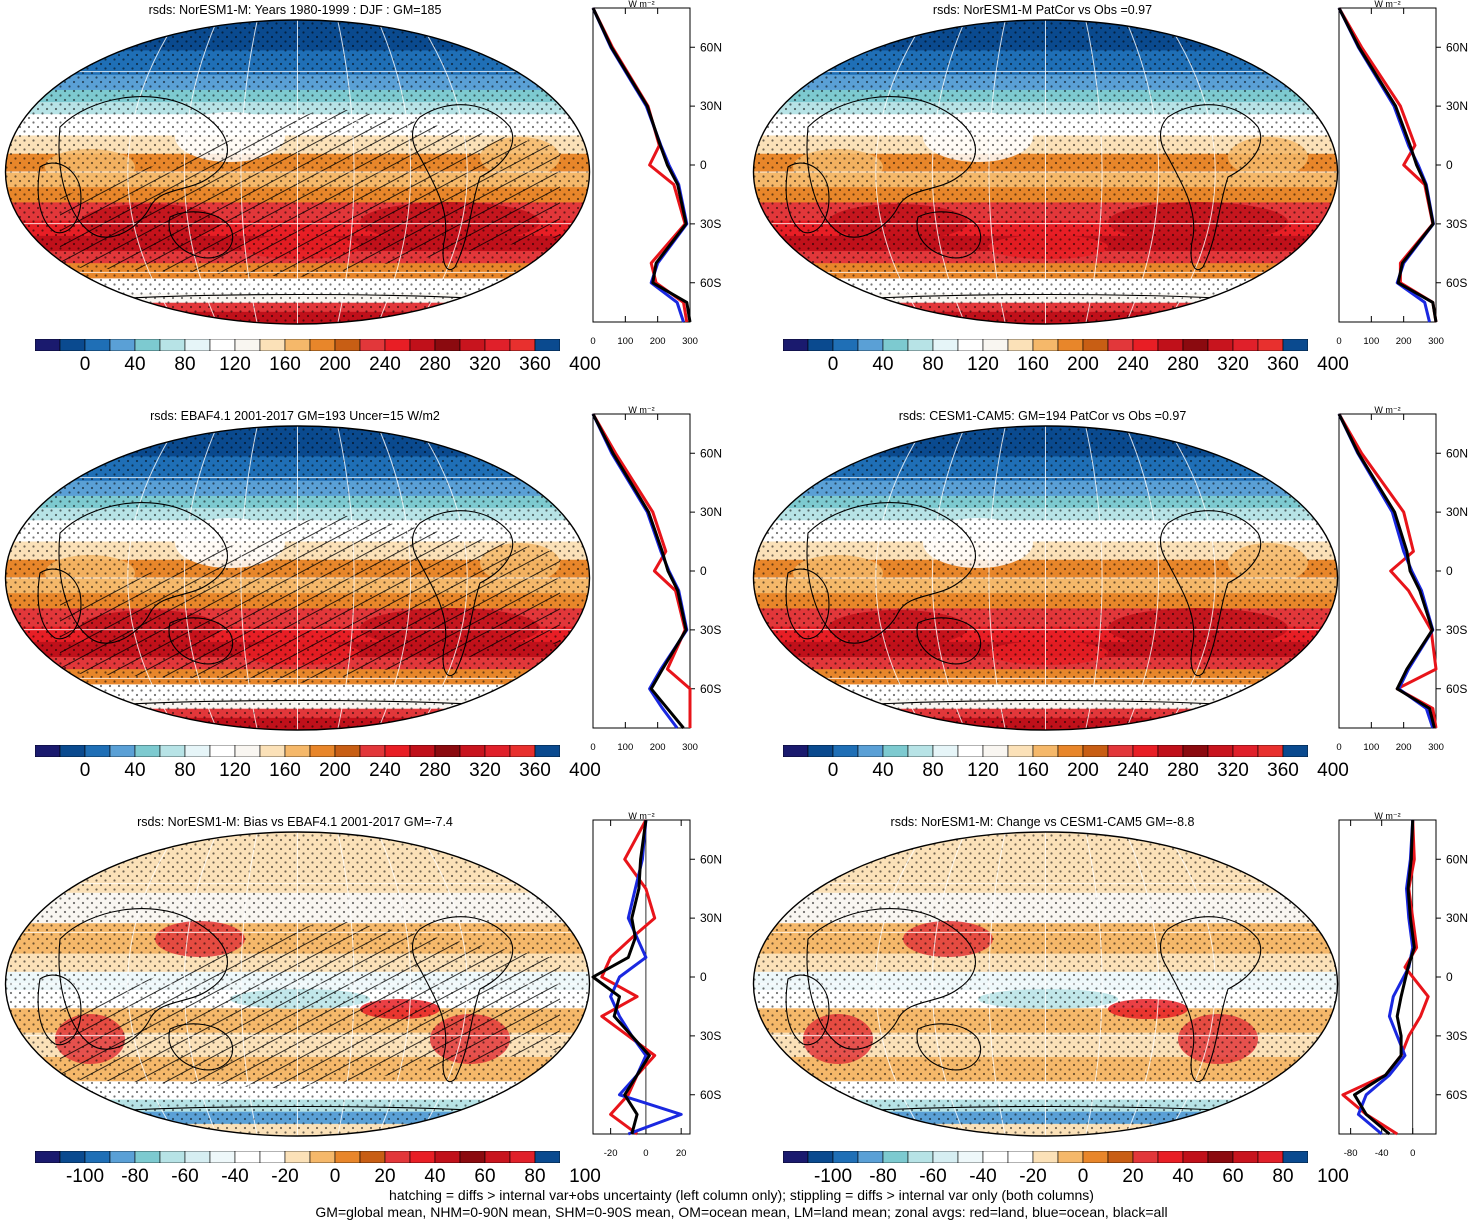  I want to click on colorbar-tick-label: 100, so click(1333, 1176).